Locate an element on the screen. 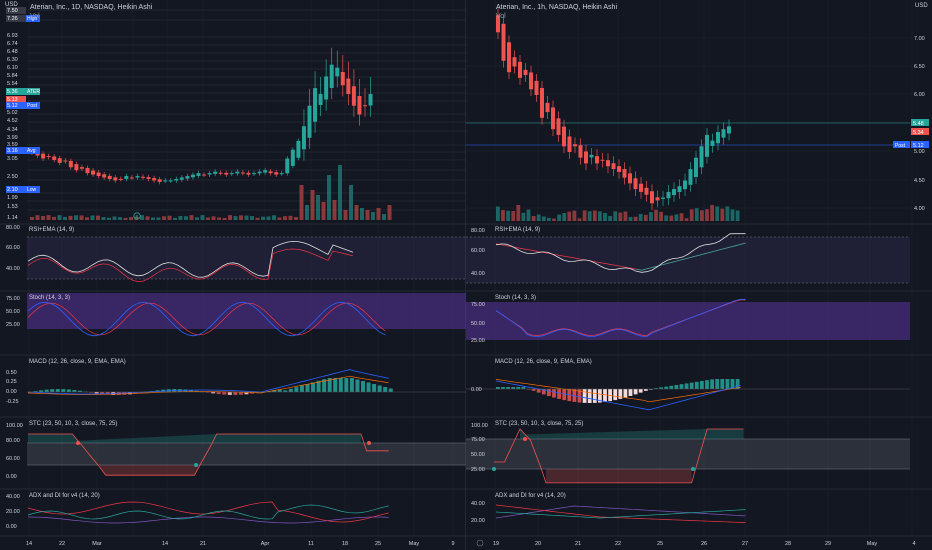 The image size is (932, 550). left-stoch-title: Stoch (14, 3, 3) is located at coordinates (50, 298).